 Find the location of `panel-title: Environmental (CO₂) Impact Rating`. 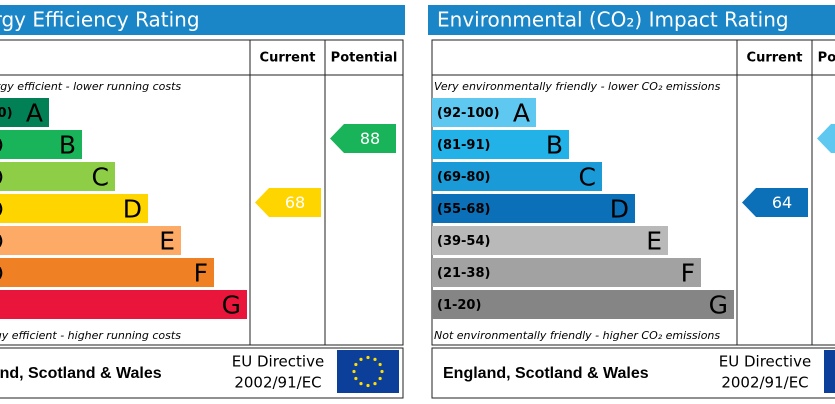

panel-title: Environmental (CO₂) Impact Rating is located at coordinates (613, 20).